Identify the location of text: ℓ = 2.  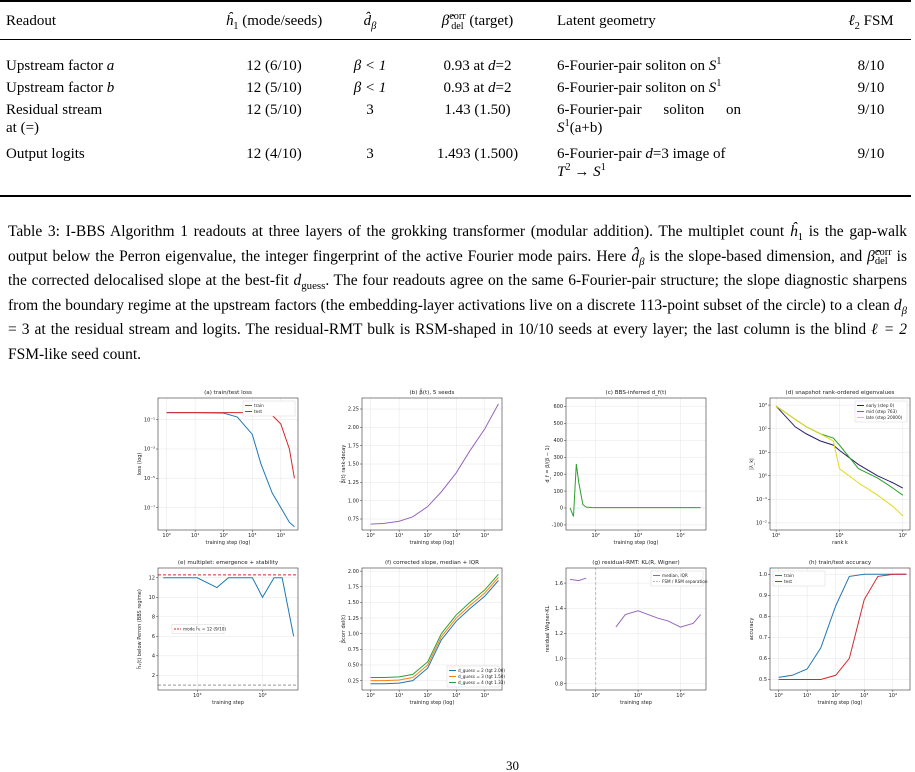
(889, 329).